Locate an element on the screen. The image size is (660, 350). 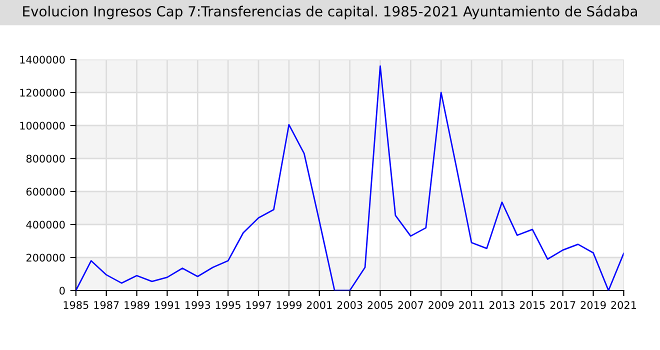
x-tick-label: 2009 is located at coordinates (441, 305).